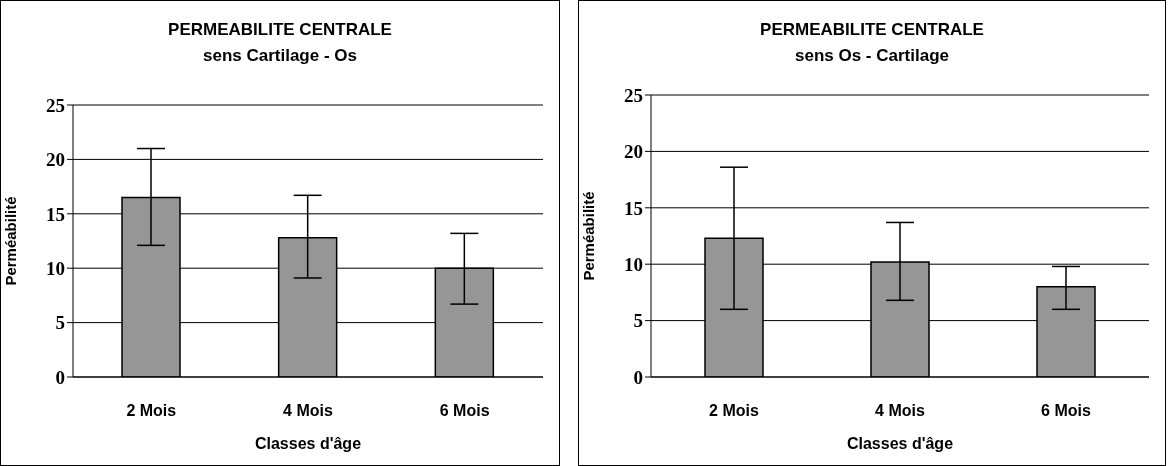  What do you see at coordinates (280, 43) in the screenshot?
I see `chart-title: PERMEABILITE CENTRALE sens Cartilage - Os` at bounding box center [280, 43].